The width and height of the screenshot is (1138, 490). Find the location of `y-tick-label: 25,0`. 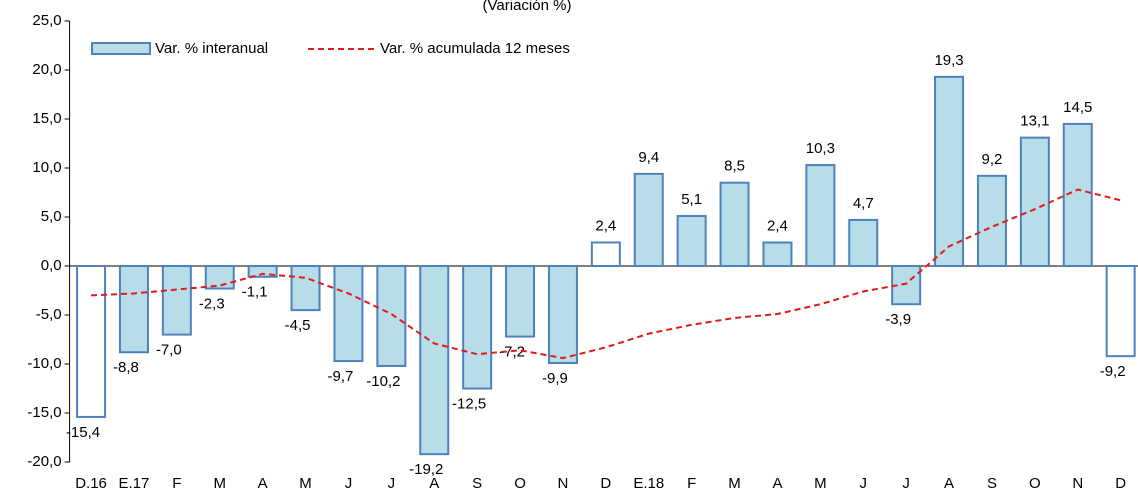

y-tick-label: 25,0 is located at coordinates (46, 20).